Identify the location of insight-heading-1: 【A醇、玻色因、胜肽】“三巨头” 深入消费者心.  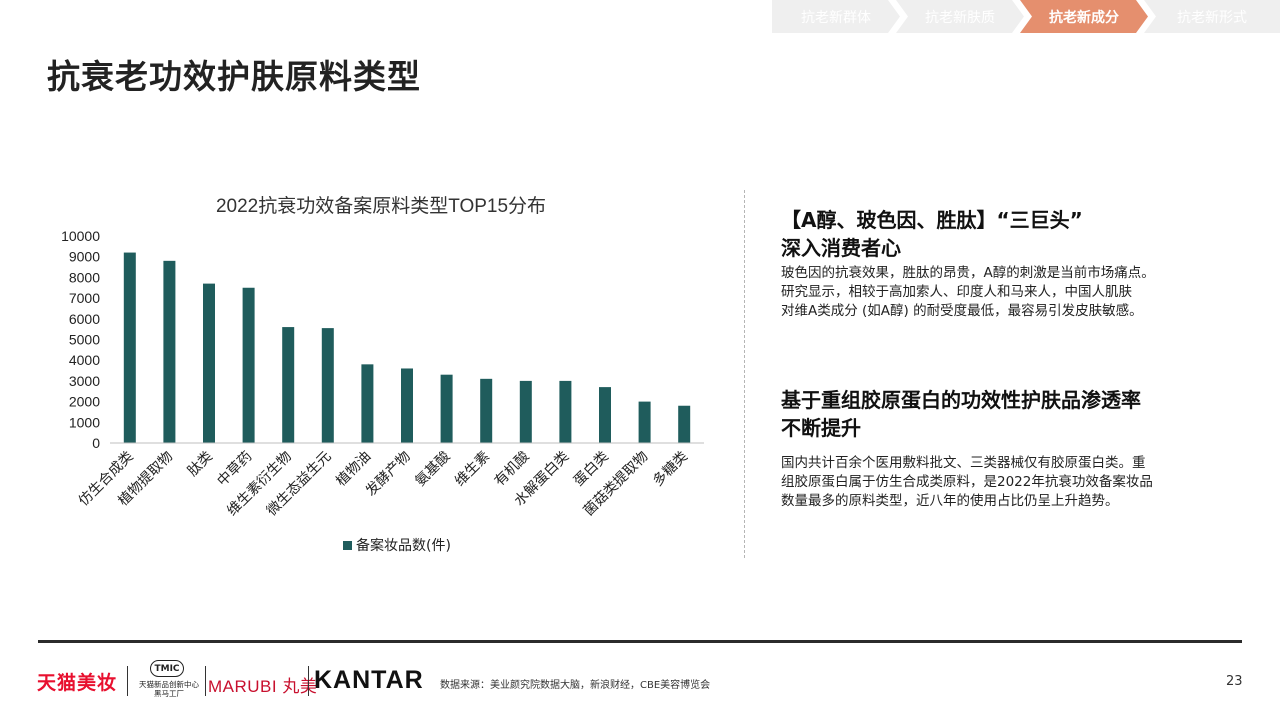
(1006, 234).